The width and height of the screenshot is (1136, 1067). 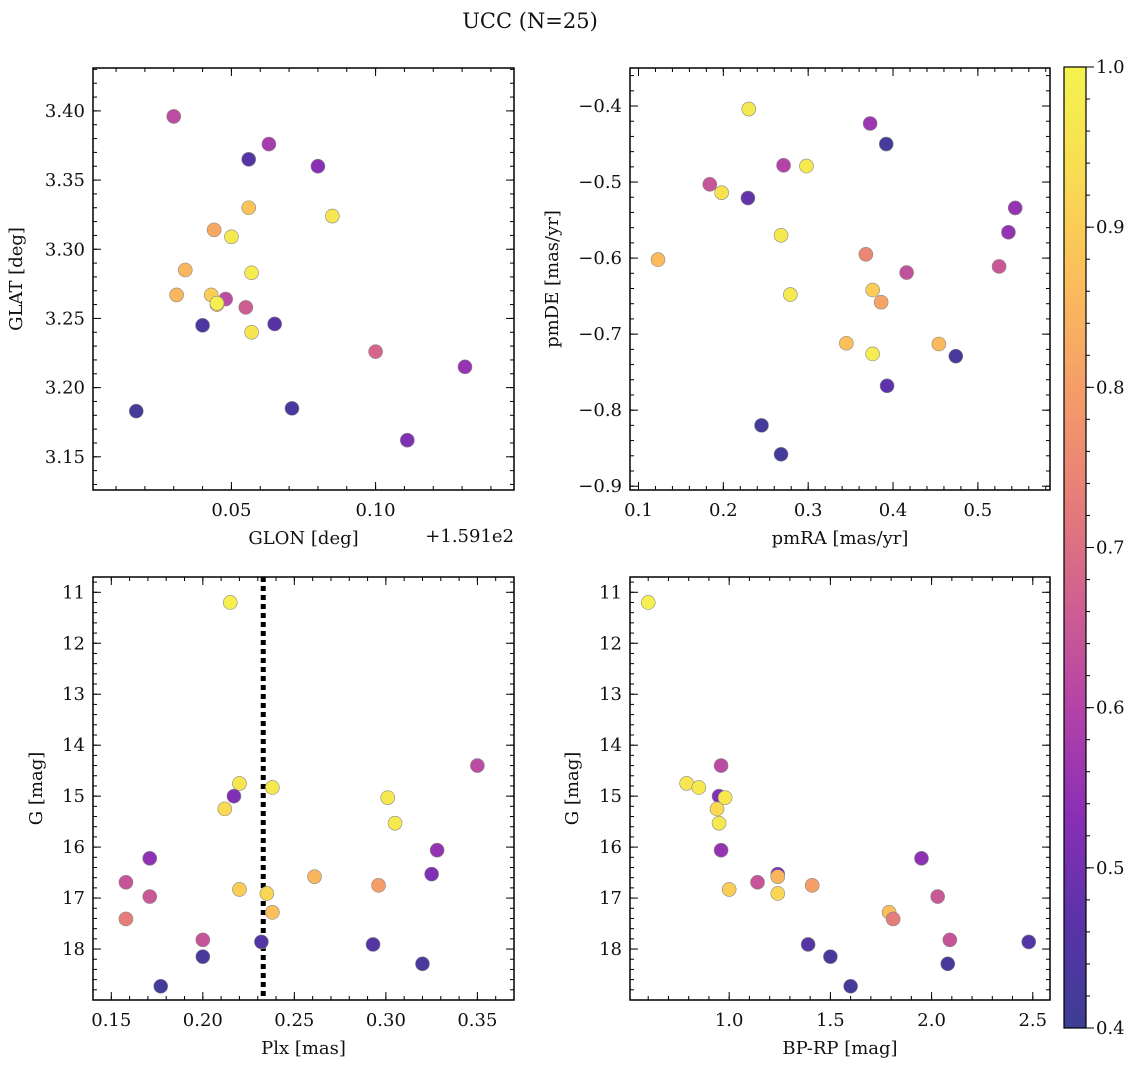 I want to click on axis-offset-text: +1.591e2, so click(x=469, y=536).